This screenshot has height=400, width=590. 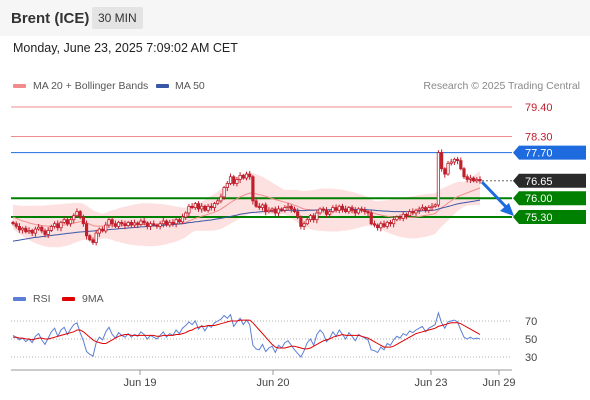 What do you see at coordinates (498, 383) in the screenshot?
I see `x-tick-label: Jun 29` at bounding box center [498, 383].